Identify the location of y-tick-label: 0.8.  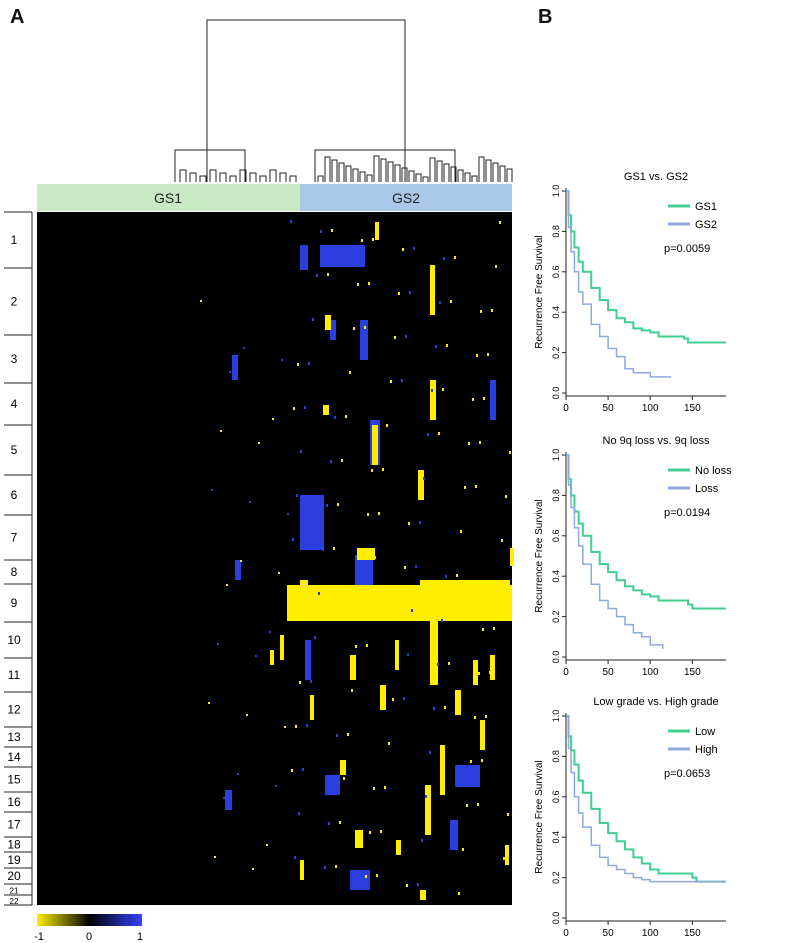
(556, 231).